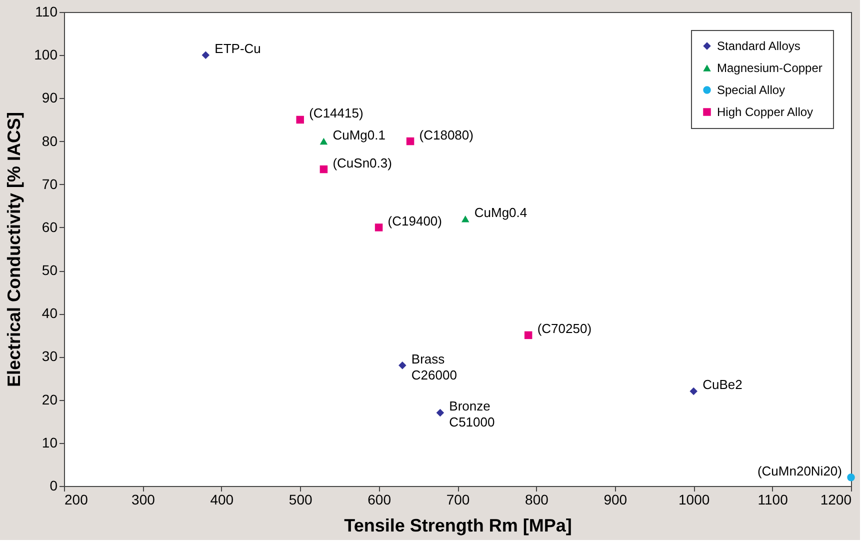 Image resolution: width=862 pixels, height=543 pixels. What do you see at coordinates (446, 134) in the screenshot?
I see `annotation: (C18080)` at bounding box center [446, 134].